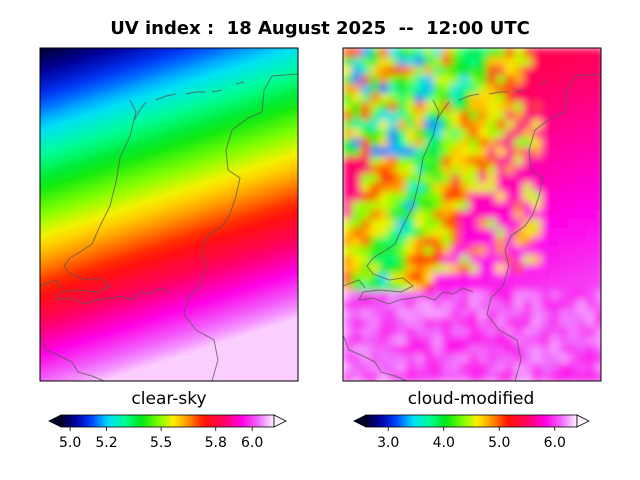 This screenshot has height=480, width=640. Describe the element at coordinates (252, 443) in the screenshot. I see `clear-sky-tick-label: 6.0` at that location.